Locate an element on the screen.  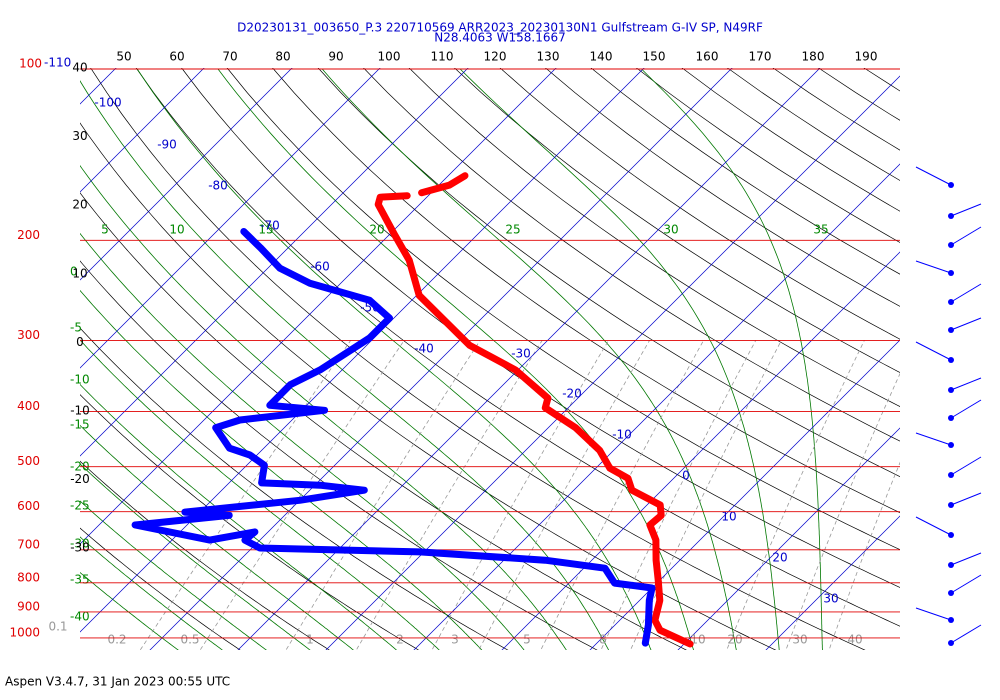
mixing-ratio-line is located at coordinates (383, 495).